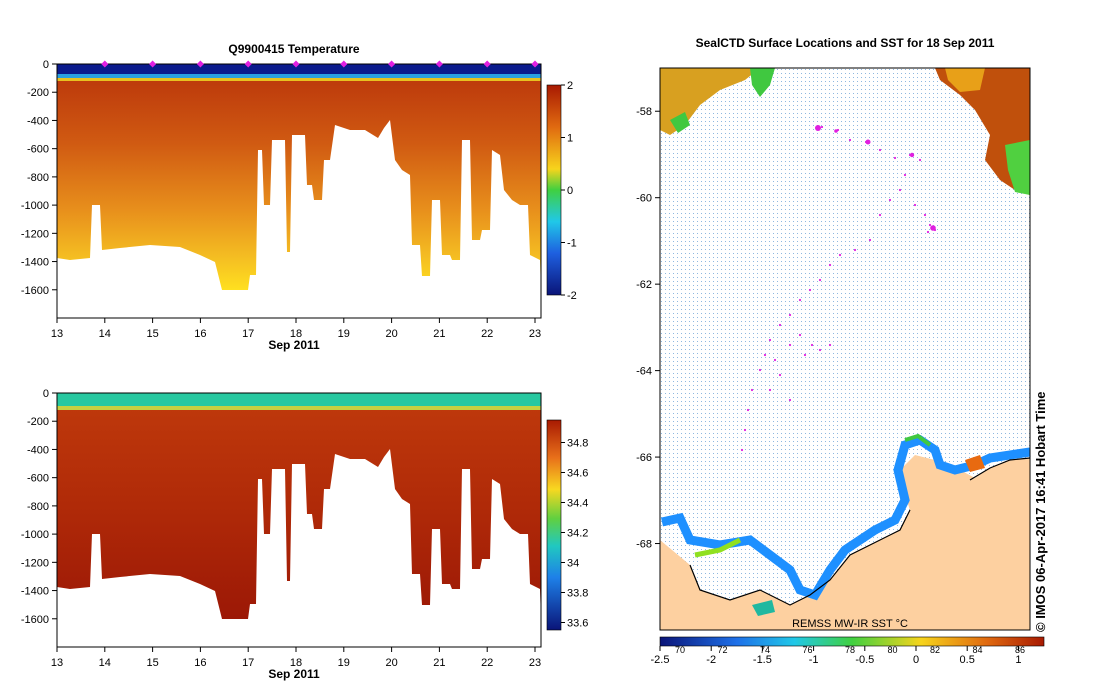 Image resolution: width=1099 pixels, height=700 pixels. What do you see at coordinates (38, 450) in the screenshot?
I see `salinity-y-tick-label: -400` at bounding box center [38, 450].